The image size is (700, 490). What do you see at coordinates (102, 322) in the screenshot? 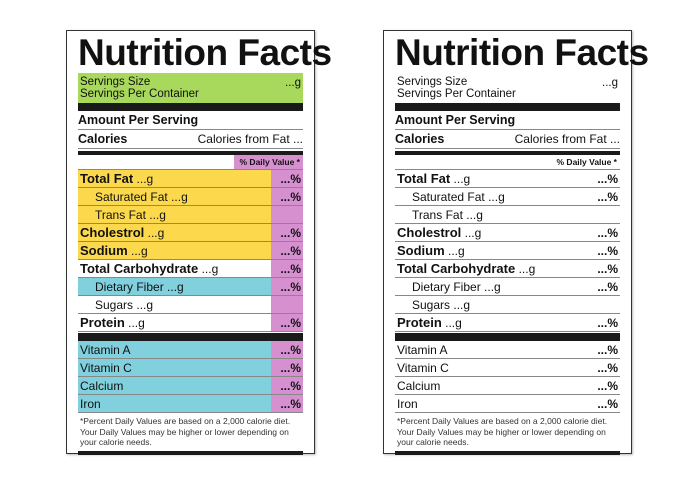
I see `nutrient-name: Protein` at bounding box center [102, 322].